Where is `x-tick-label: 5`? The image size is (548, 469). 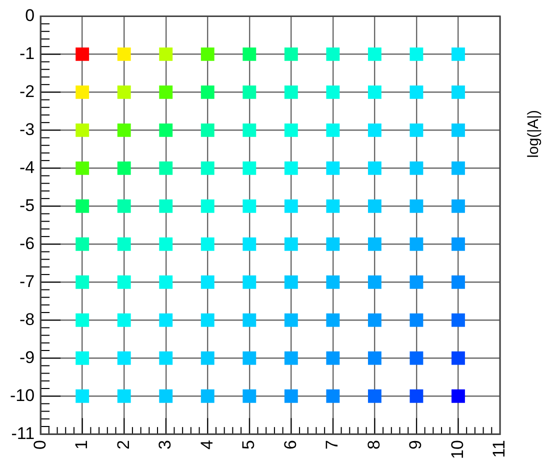
x-tick-label: 5 is located at coordinates (248, 445).